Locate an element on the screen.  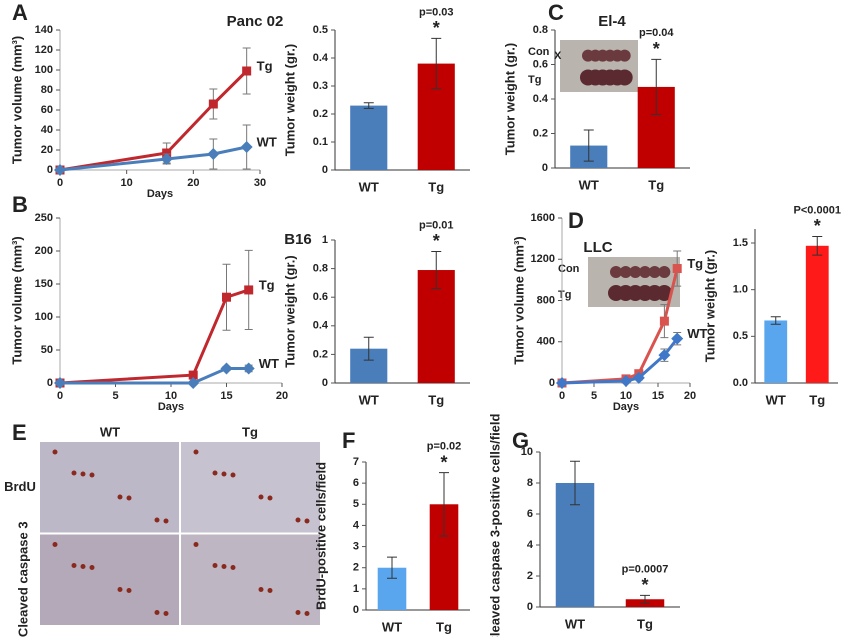
panel-letter: B is located at coordinates (20, 204).